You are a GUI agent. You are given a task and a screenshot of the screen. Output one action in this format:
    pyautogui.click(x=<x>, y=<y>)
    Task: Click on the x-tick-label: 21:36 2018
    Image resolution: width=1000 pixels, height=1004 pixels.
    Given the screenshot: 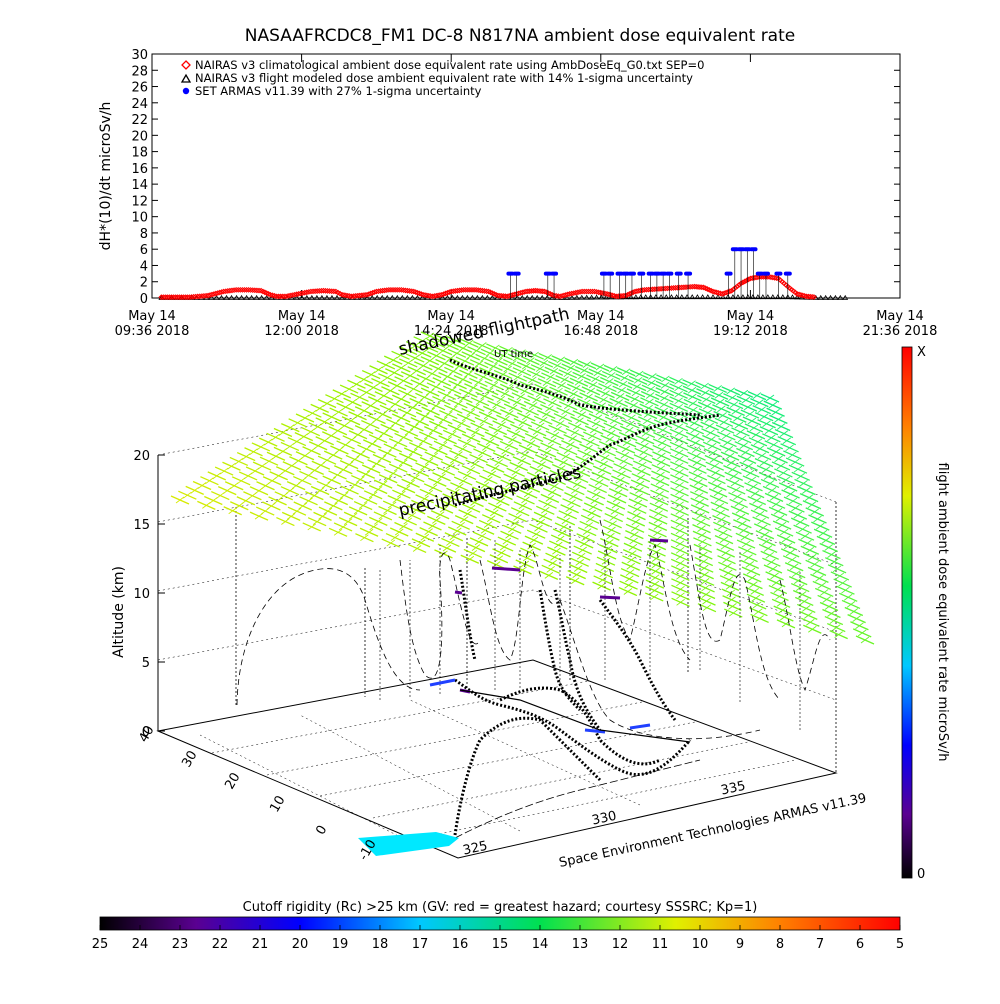 What is the action you would take?
    pyautogui.click(x=900, y=331)
    